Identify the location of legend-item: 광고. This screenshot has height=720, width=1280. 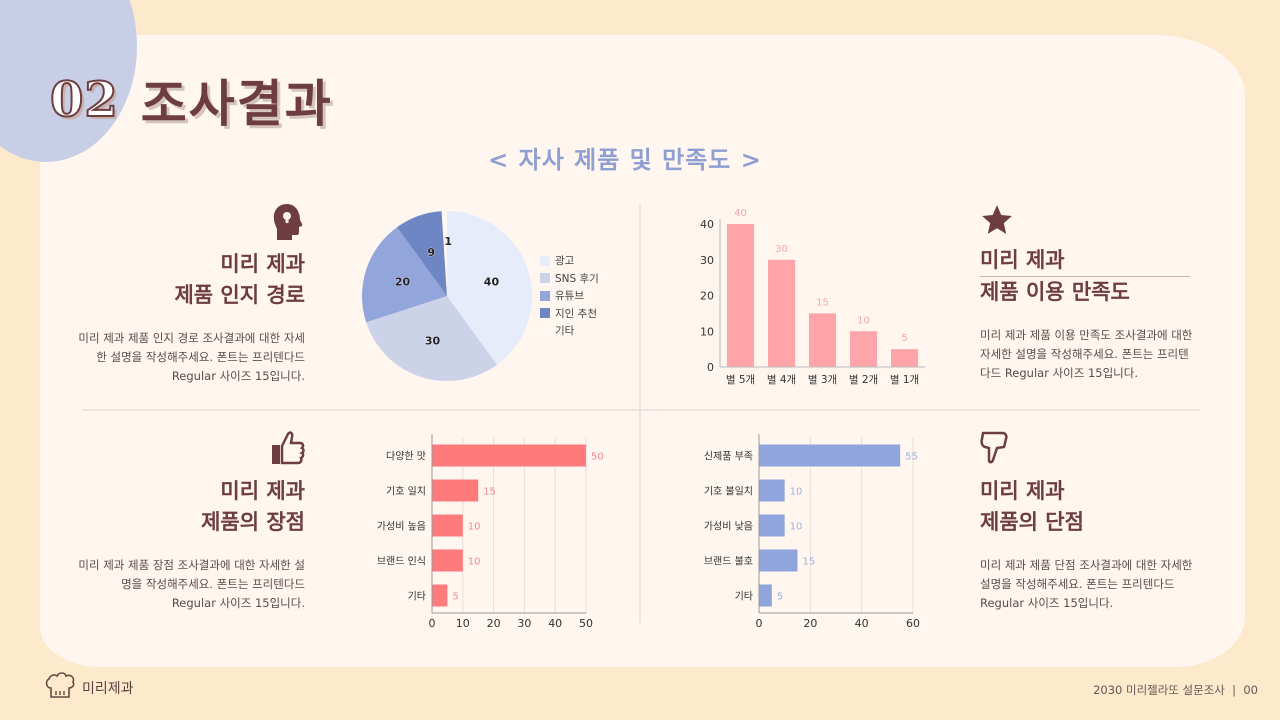
(569, 261).